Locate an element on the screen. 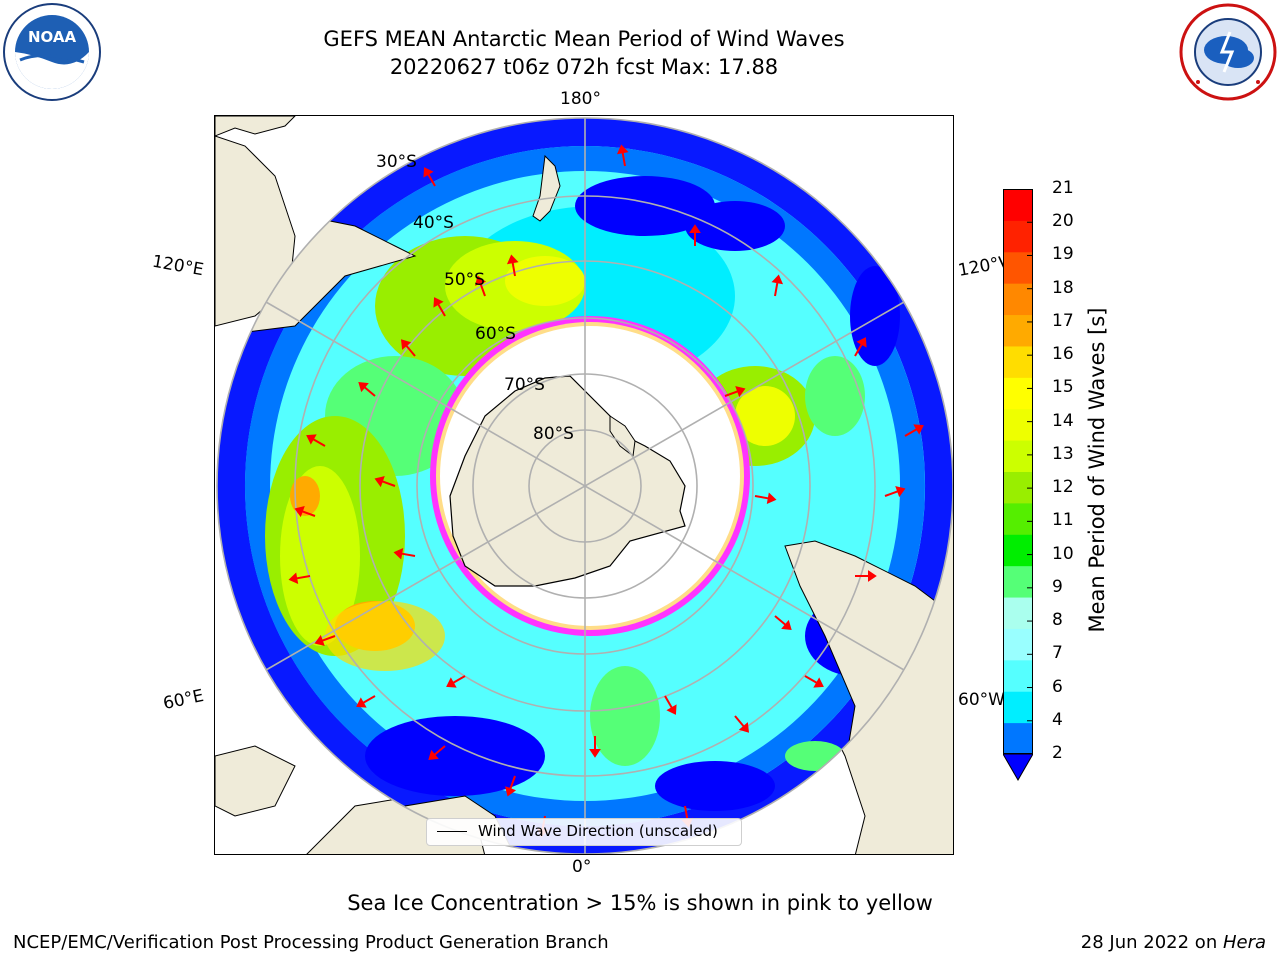 The width and height of the screenshot is (1280, 960). colorbar-tick-label: 6 is located at coordinates (1057, 686).